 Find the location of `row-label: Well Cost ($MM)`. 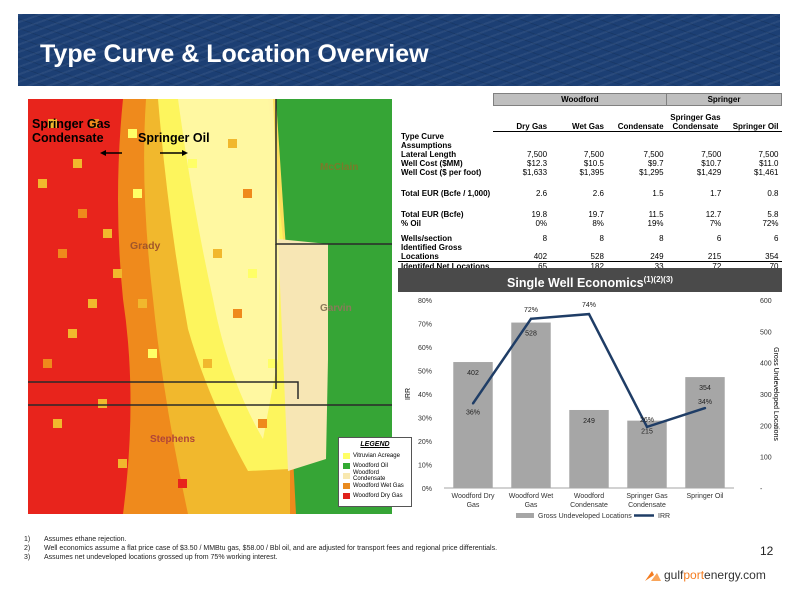

row-label: Well Cost ($MM) is located at coordinates (432, 163).